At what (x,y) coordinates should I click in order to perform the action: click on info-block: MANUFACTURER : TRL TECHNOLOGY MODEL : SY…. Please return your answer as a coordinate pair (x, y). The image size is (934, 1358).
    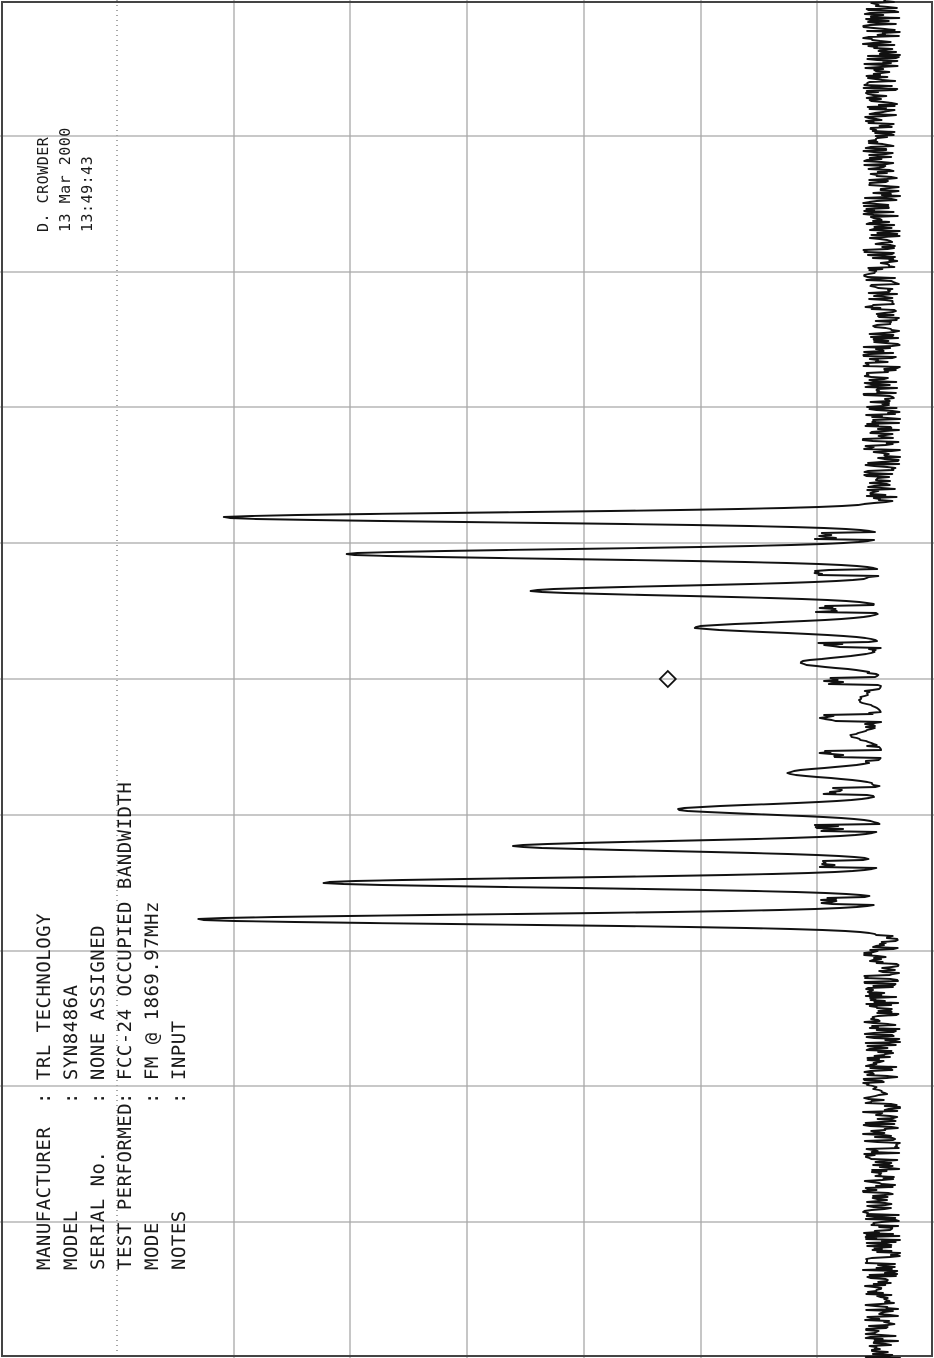
    Looking at the image, I should click on (111, 1026).